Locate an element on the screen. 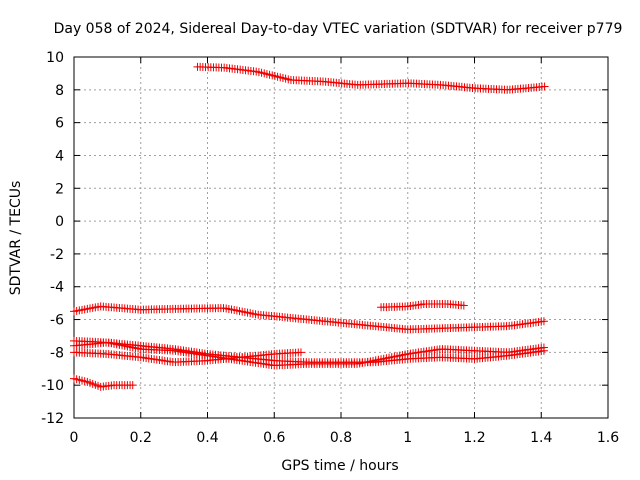  y-tick-label: -4 is located at coordinates (57, 288).